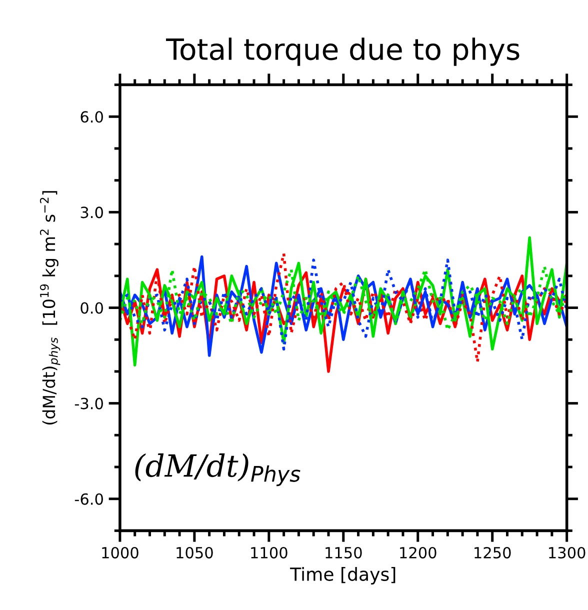 The height and width of the screenshot is (610, 588). What do you see at coordinates (194, 552) in the screenshot?
I see `x-tick-label: 1050` at bounding box center [194, 552].